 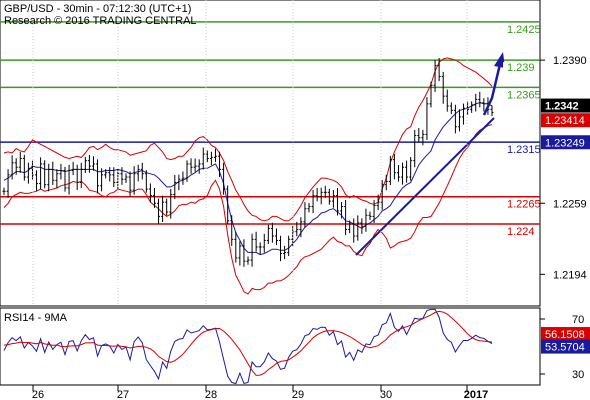 I want to click on level-label: 1.2365, so click(x=524, y=95).